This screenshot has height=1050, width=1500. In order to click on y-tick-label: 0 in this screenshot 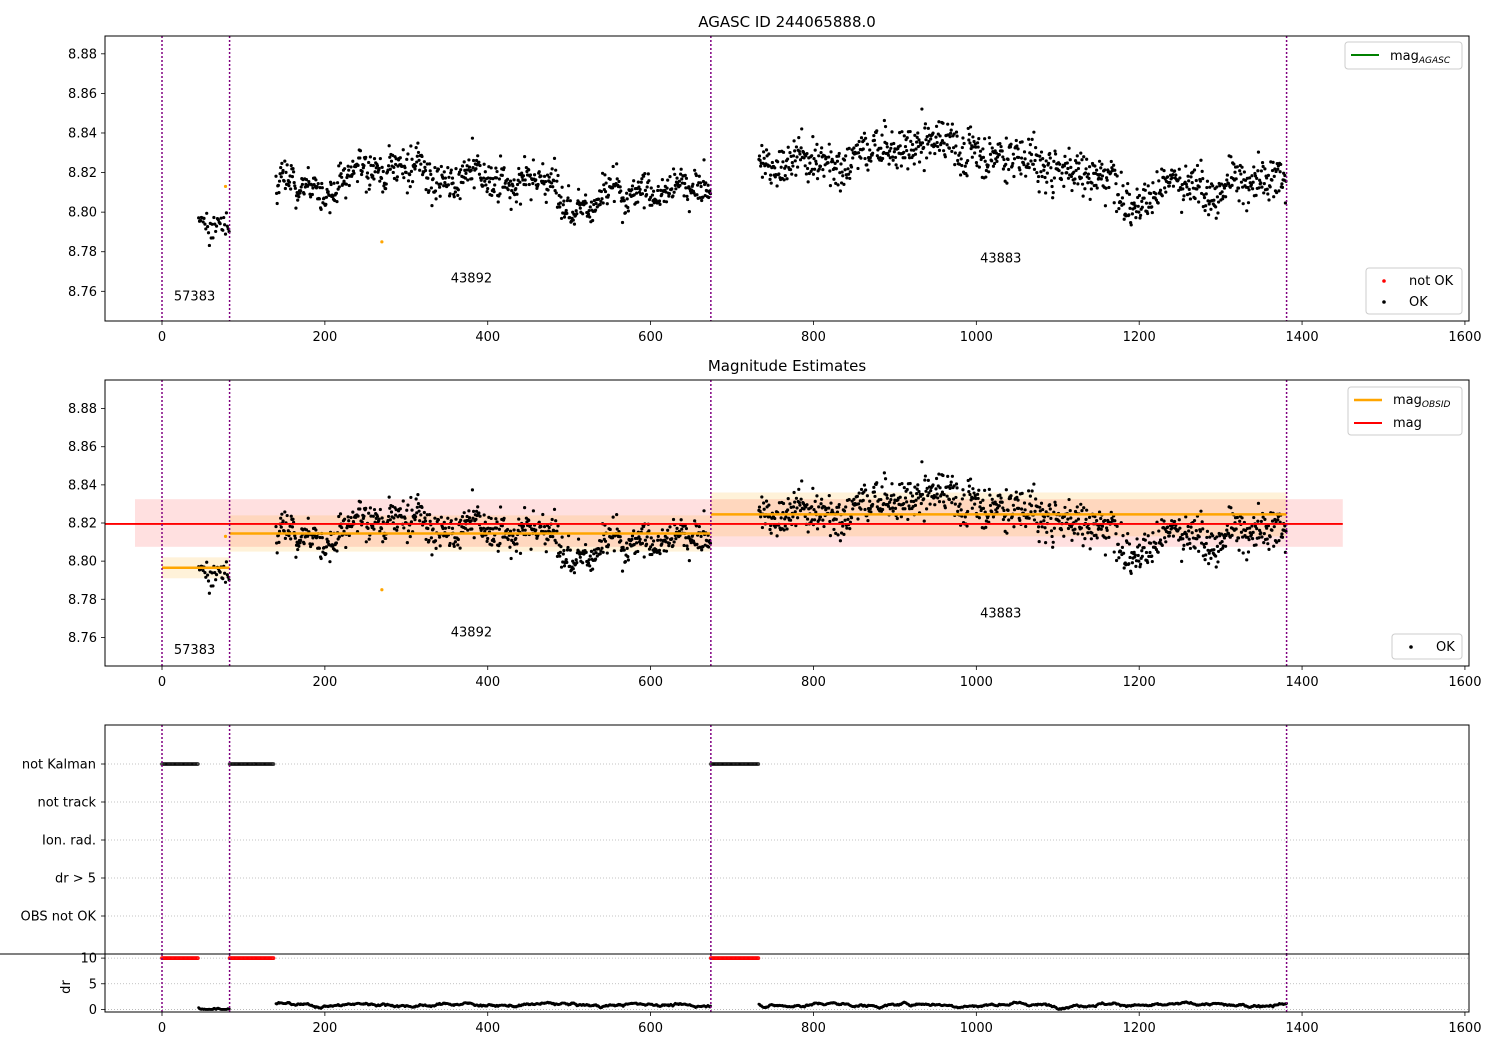, I will do `click(93, 1010)`.